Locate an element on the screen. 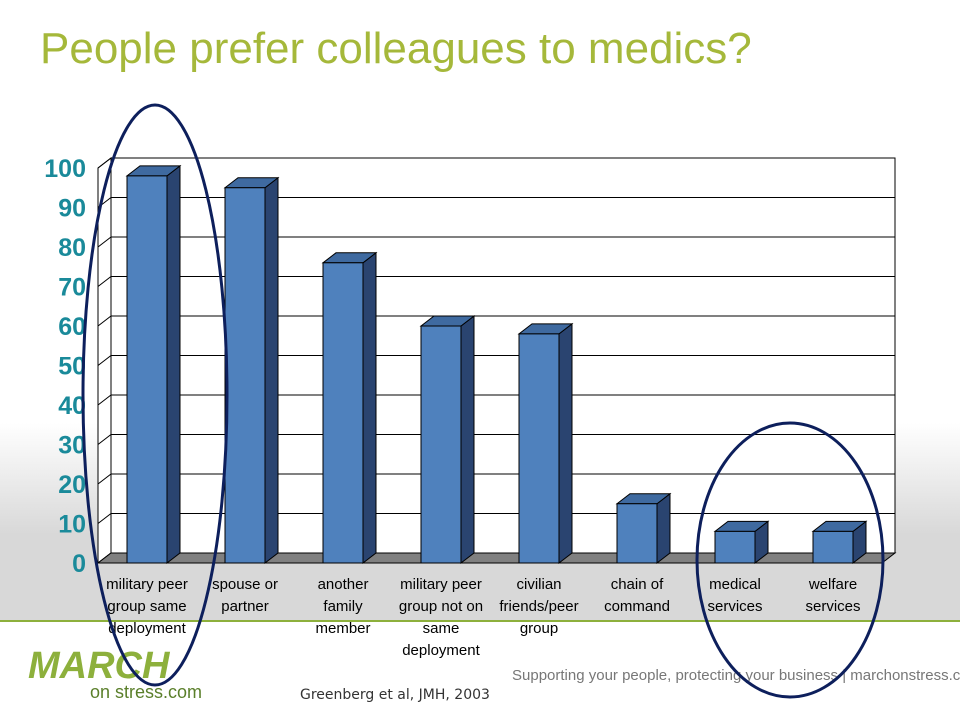  y-tick-label: 60 is located at coordinates (72, 327).